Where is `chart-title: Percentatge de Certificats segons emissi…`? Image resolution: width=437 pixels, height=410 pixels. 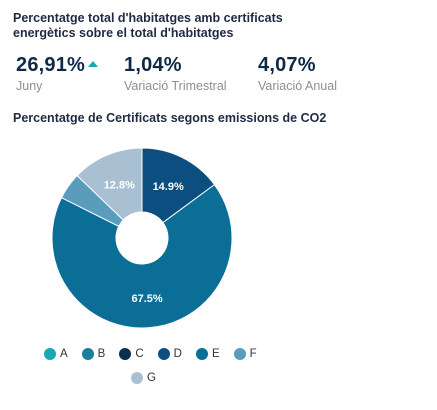
chart-title: Percentatge de Certificats segons emissi… is located at coordinates (170, 118).